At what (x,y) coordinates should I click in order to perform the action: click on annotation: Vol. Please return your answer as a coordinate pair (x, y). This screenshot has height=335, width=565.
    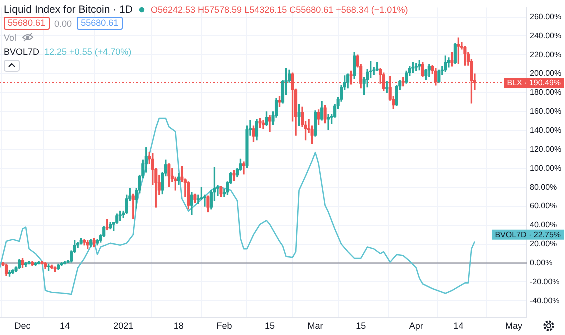
    Looking at the image, I should click on (10, 37).